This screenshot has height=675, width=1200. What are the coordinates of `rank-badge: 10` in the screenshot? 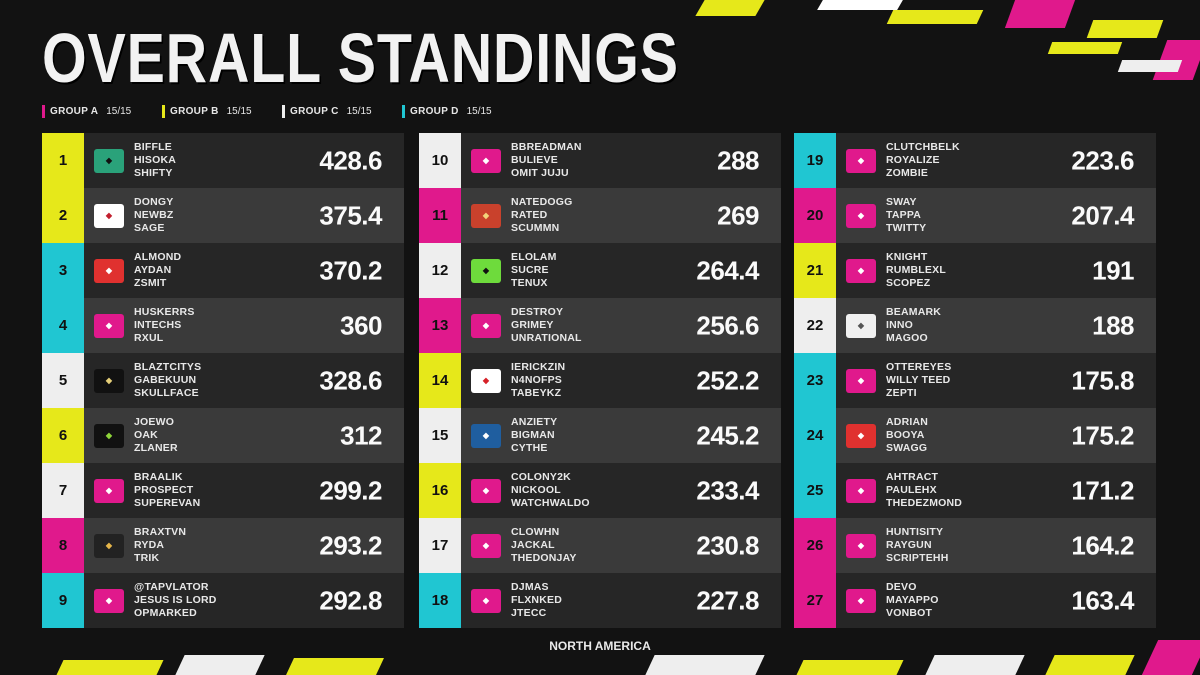 It's located at (440, 160).